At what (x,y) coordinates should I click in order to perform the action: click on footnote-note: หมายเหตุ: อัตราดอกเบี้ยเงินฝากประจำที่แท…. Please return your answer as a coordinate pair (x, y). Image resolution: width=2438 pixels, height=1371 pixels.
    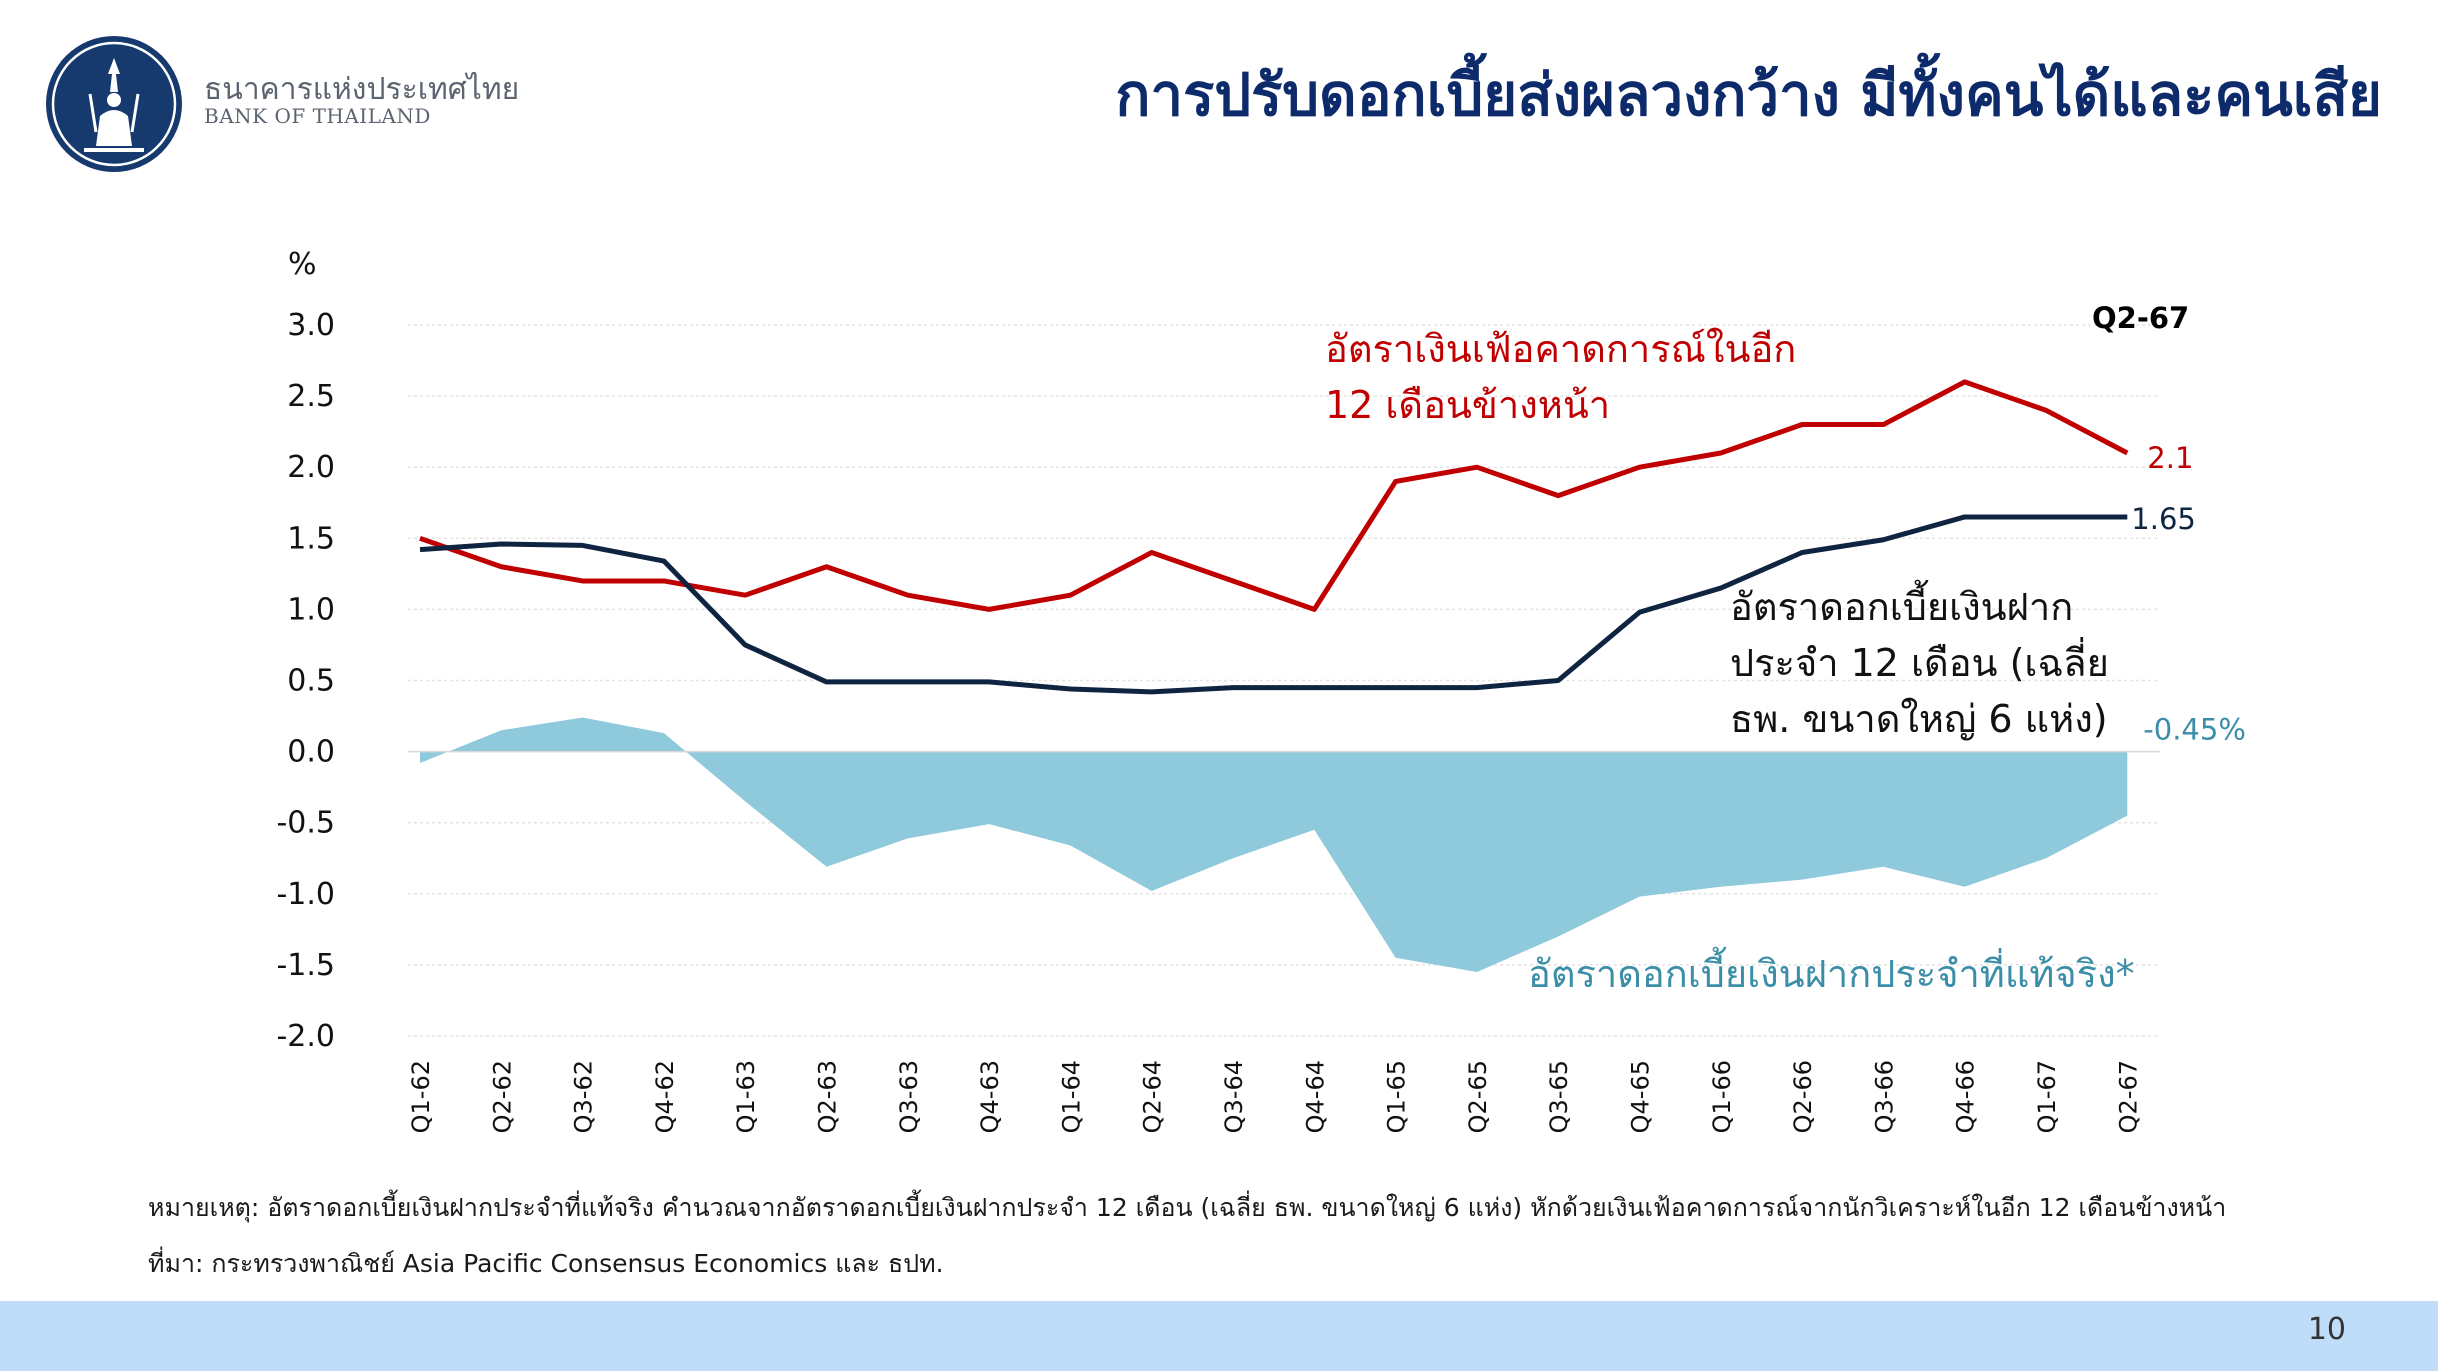
    Looking at the image, I should click on (1187, 1207).